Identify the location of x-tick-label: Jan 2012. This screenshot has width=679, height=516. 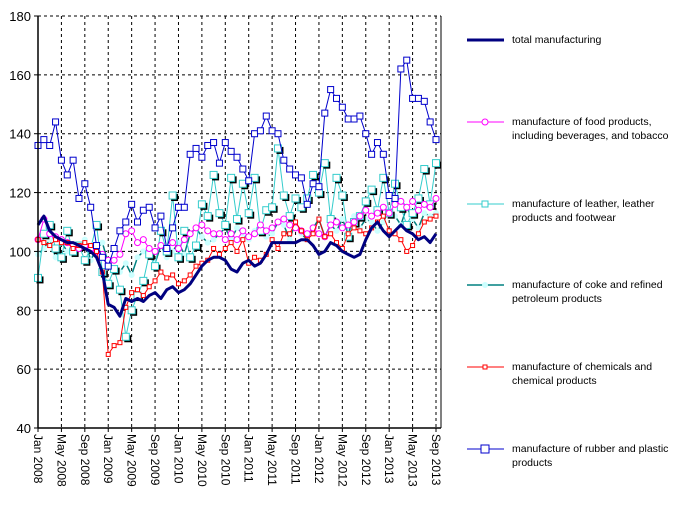
(319, 459).